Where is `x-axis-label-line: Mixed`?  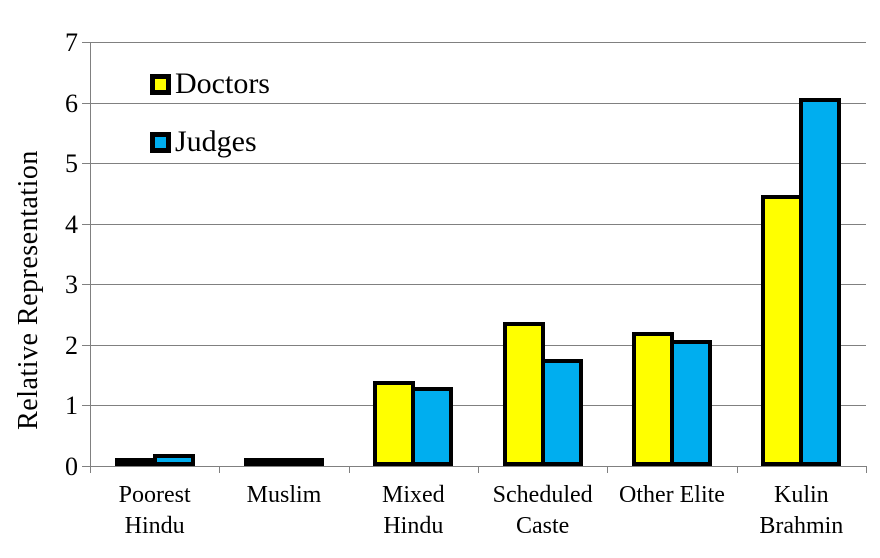 x-axis-label-line: Mixed is located at coordinates (413, 495).